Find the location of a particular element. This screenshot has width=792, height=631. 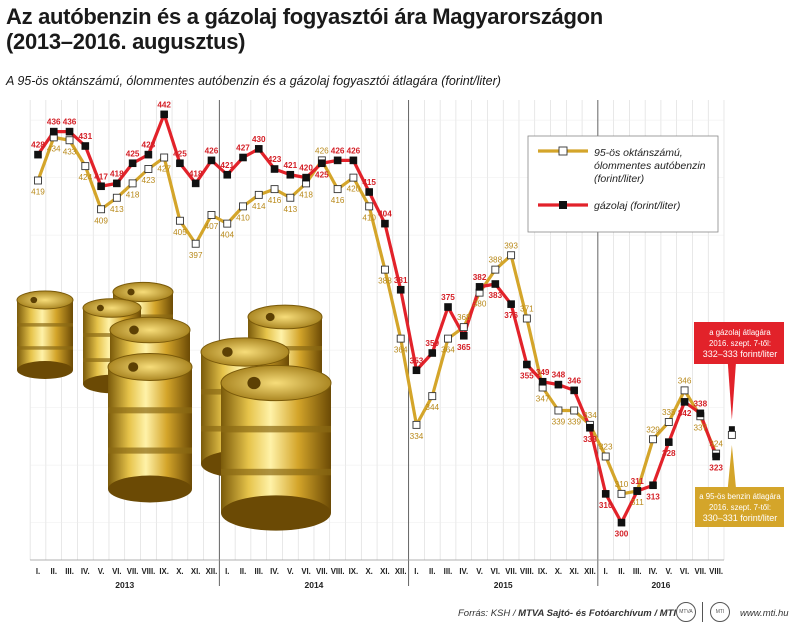

diesel-value-label: 383 is located at coordinates (495, 295).